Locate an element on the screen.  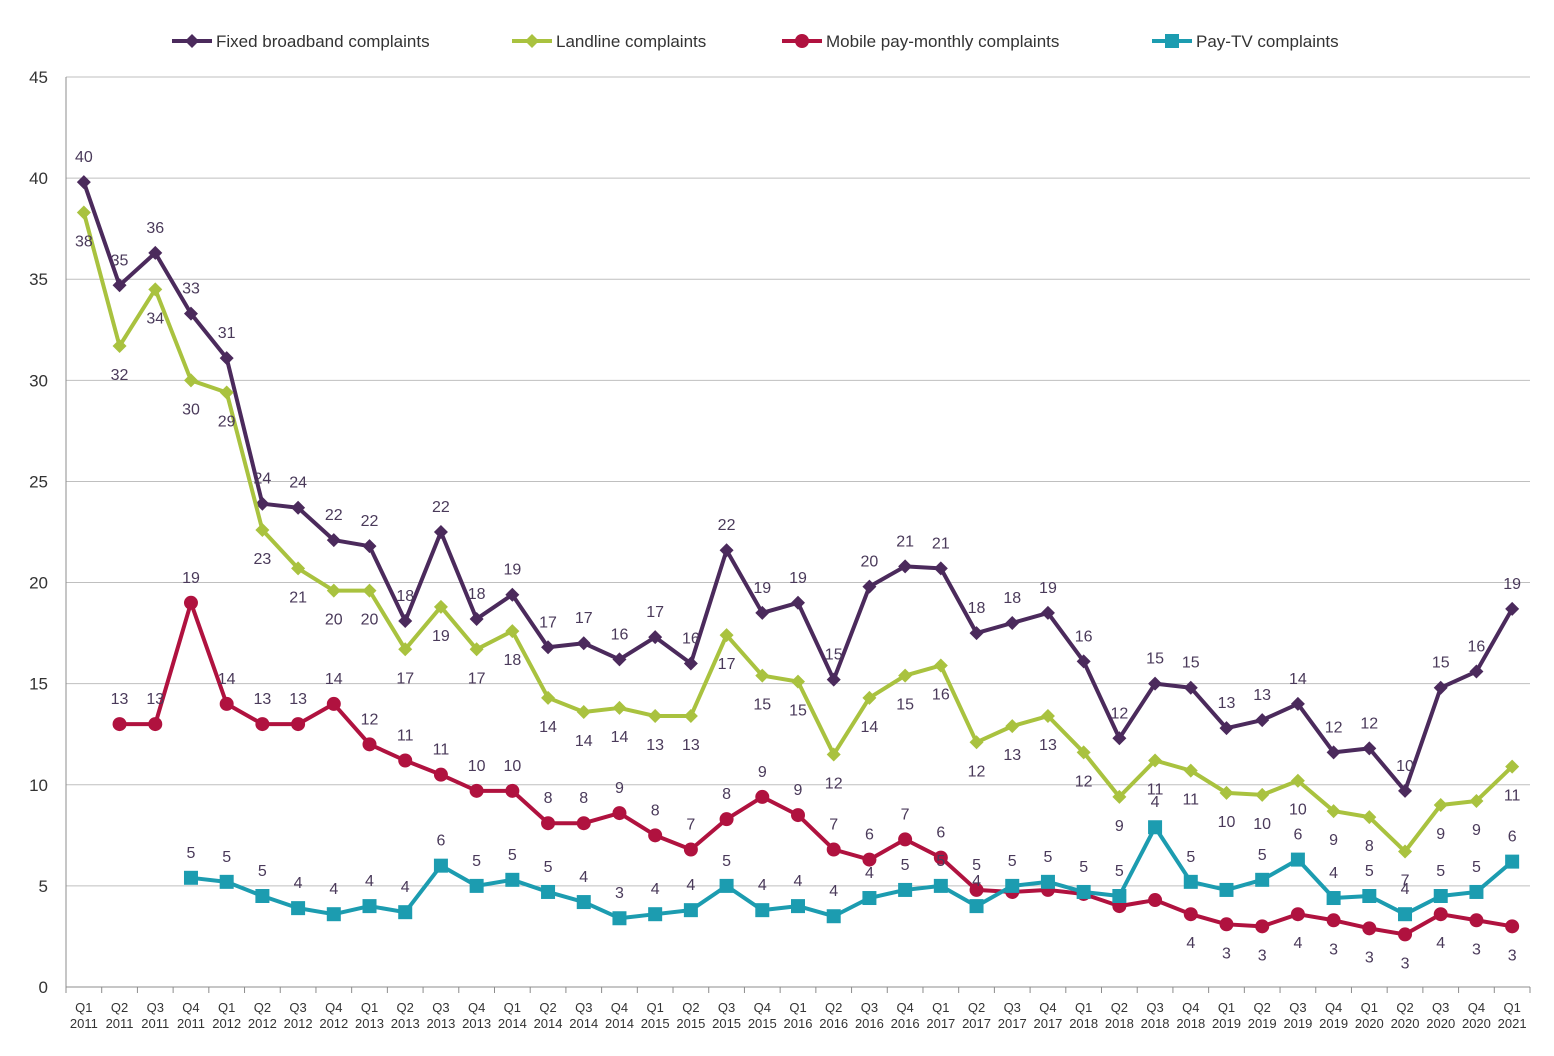
x-tick-label: Q2 2011 is located at coordinates (120, 1015).